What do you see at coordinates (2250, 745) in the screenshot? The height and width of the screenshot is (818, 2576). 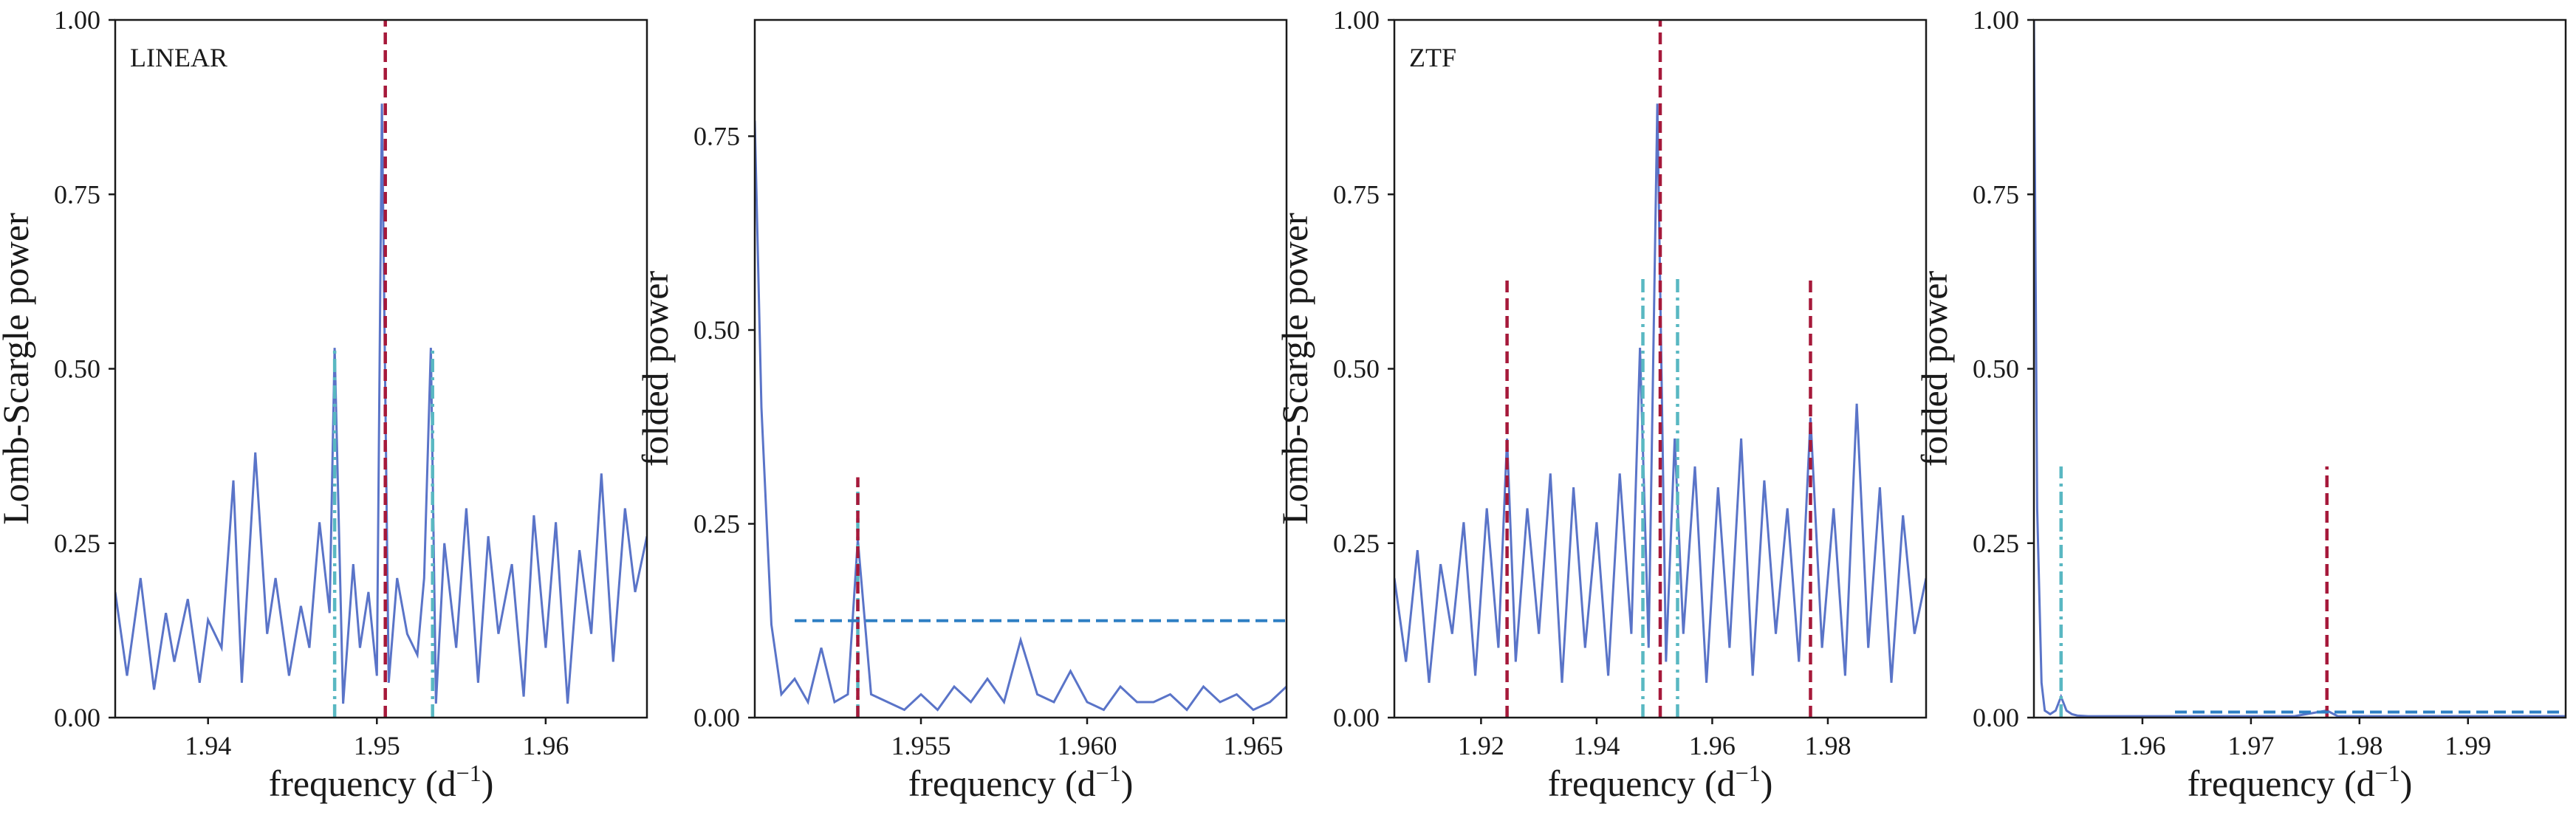 I see `x-tick-label: 1.97` at bounding box center [2250, 745].